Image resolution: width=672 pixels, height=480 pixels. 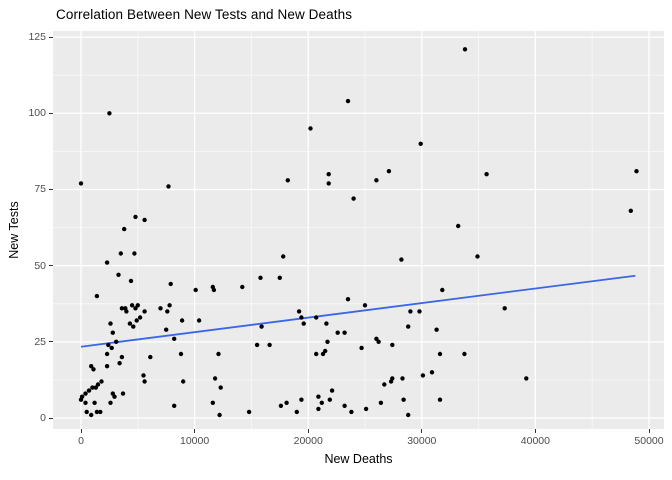 I want to click on x-tick-label: 50000, so click(x=649, y=441).